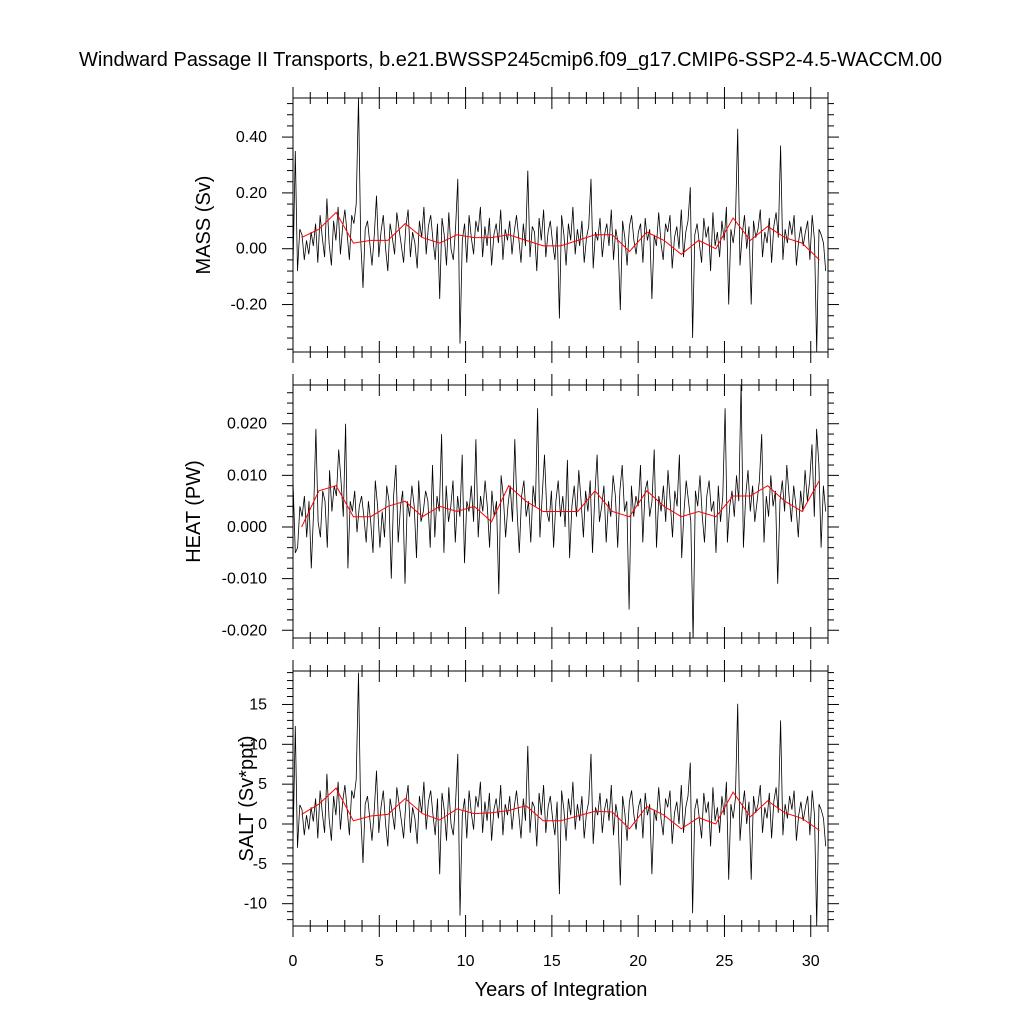 The width and height of the screenshot is (1024, 1024). I want to click on x-tick-label: 5, so click(379, 961).